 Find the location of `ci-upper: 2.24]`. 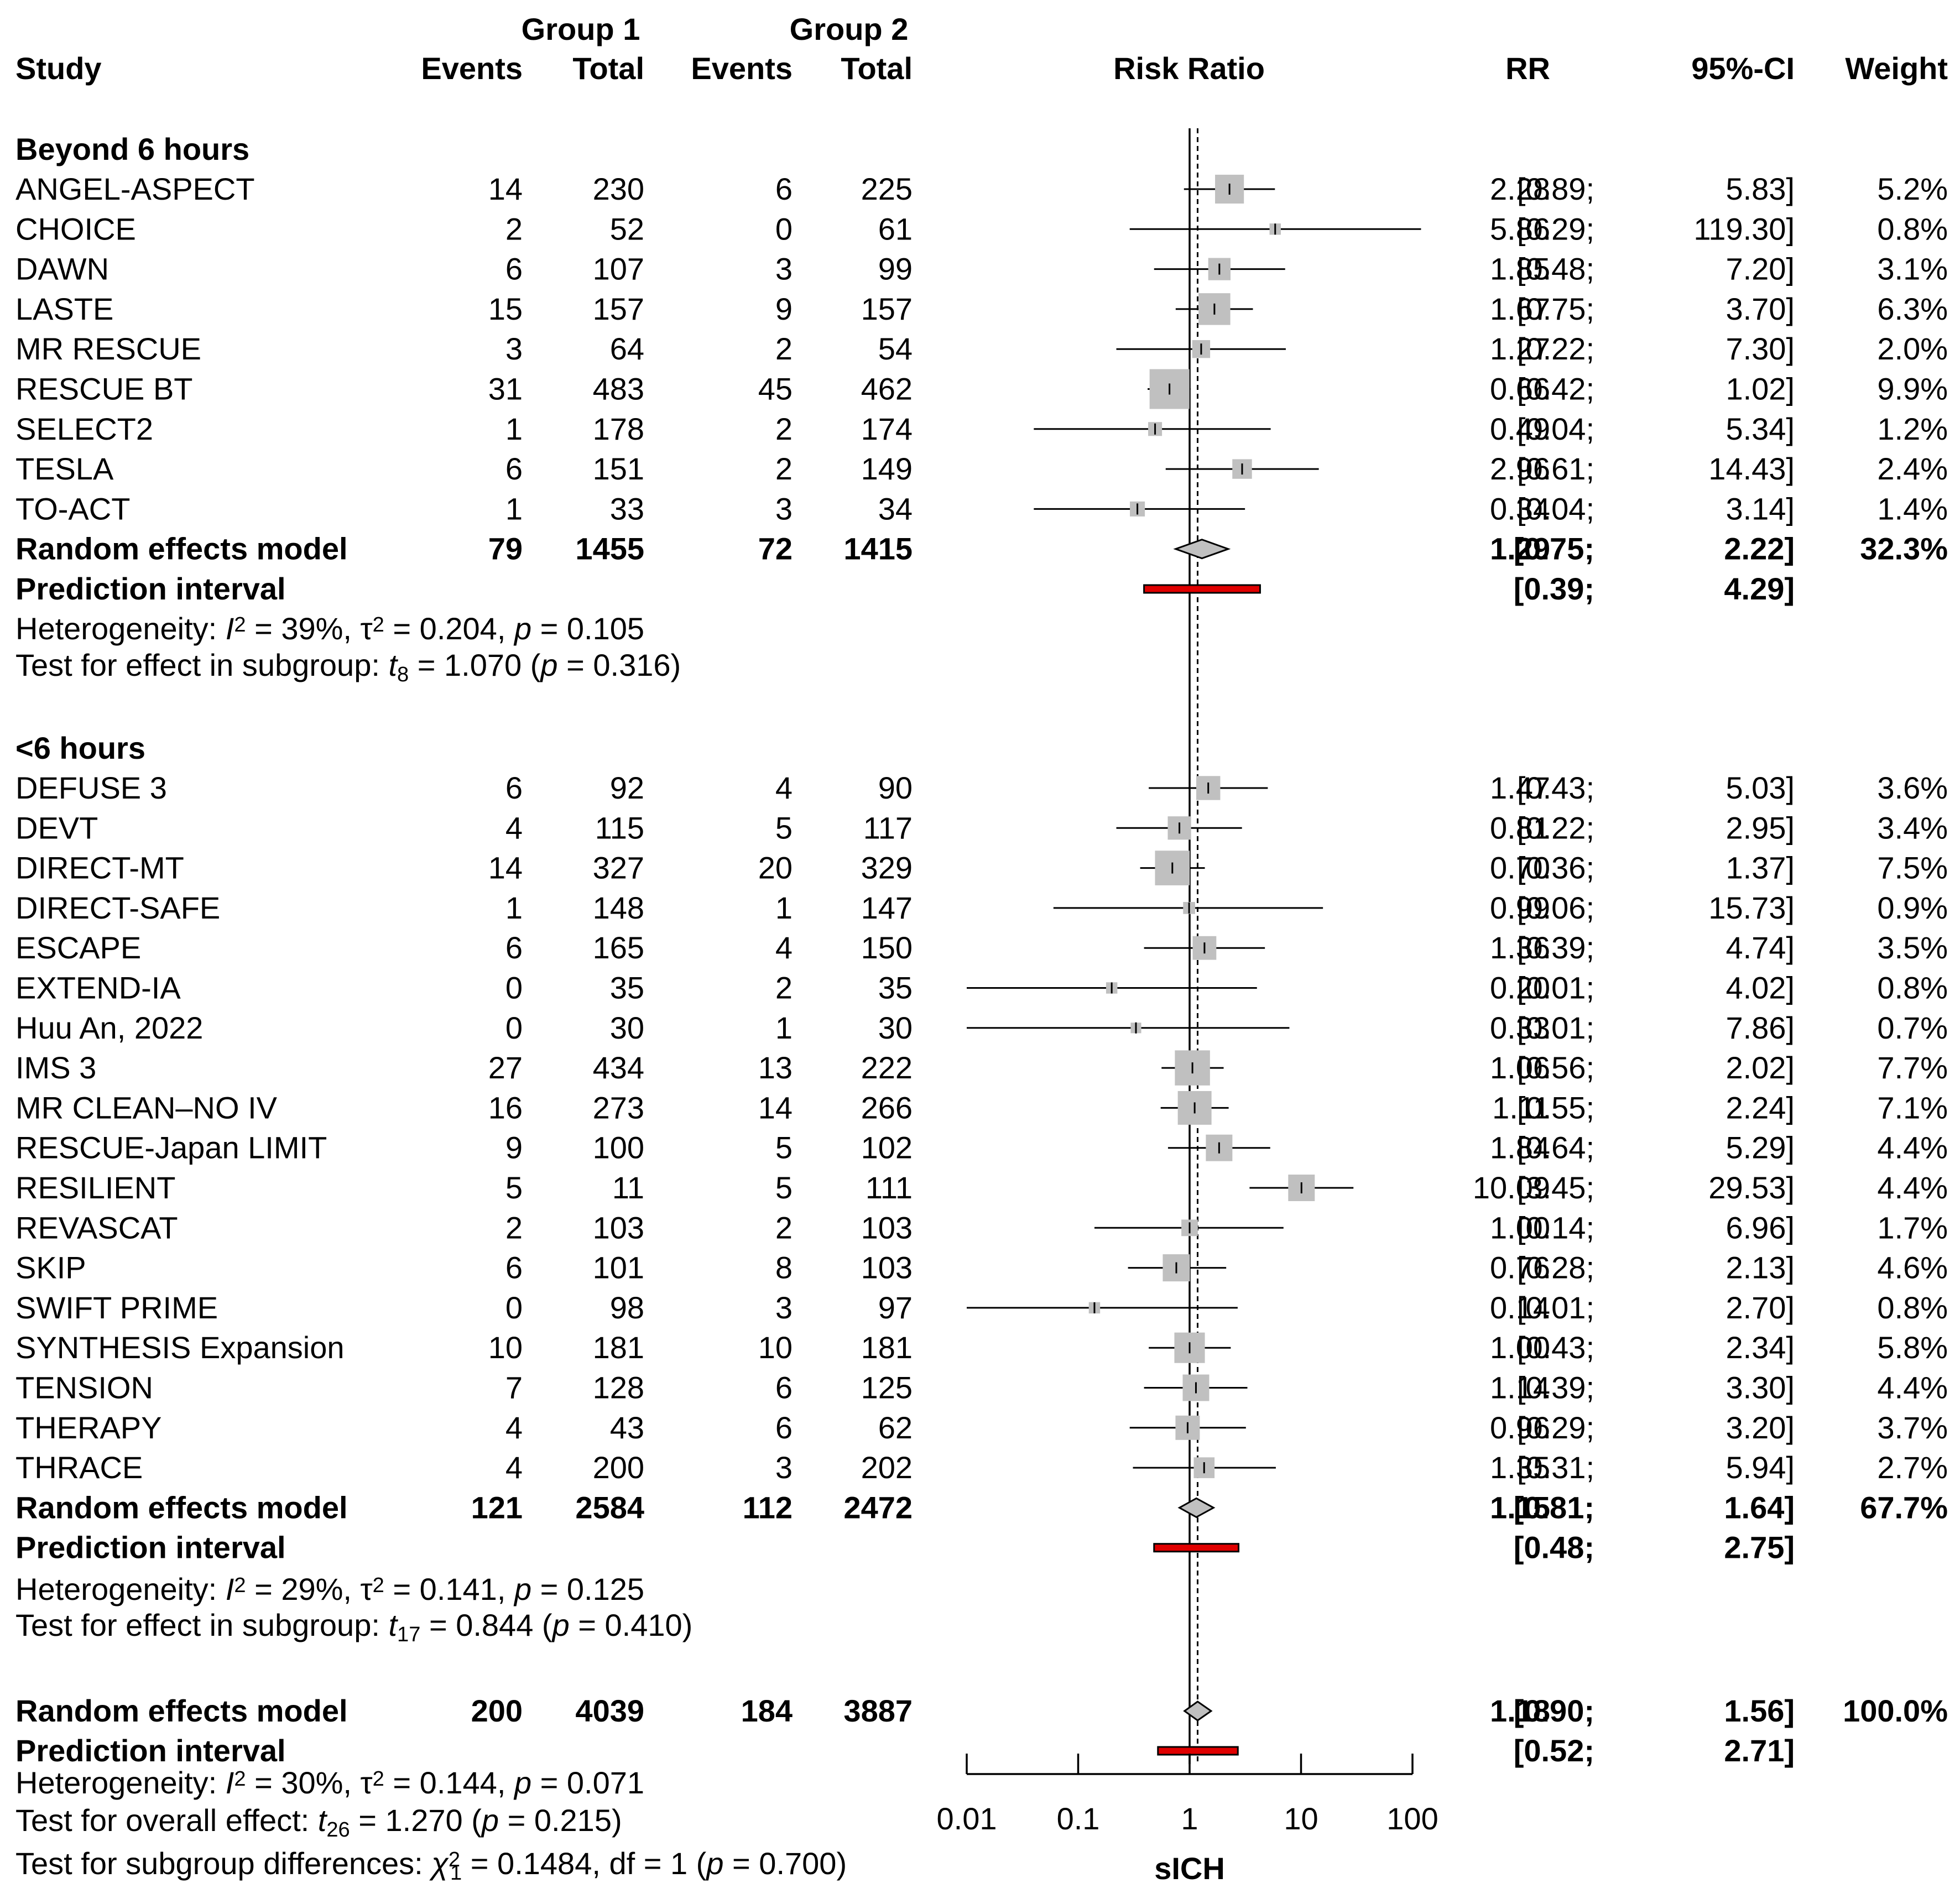

ci-upper: 2.24] is located at coordinates (1760, 1107).